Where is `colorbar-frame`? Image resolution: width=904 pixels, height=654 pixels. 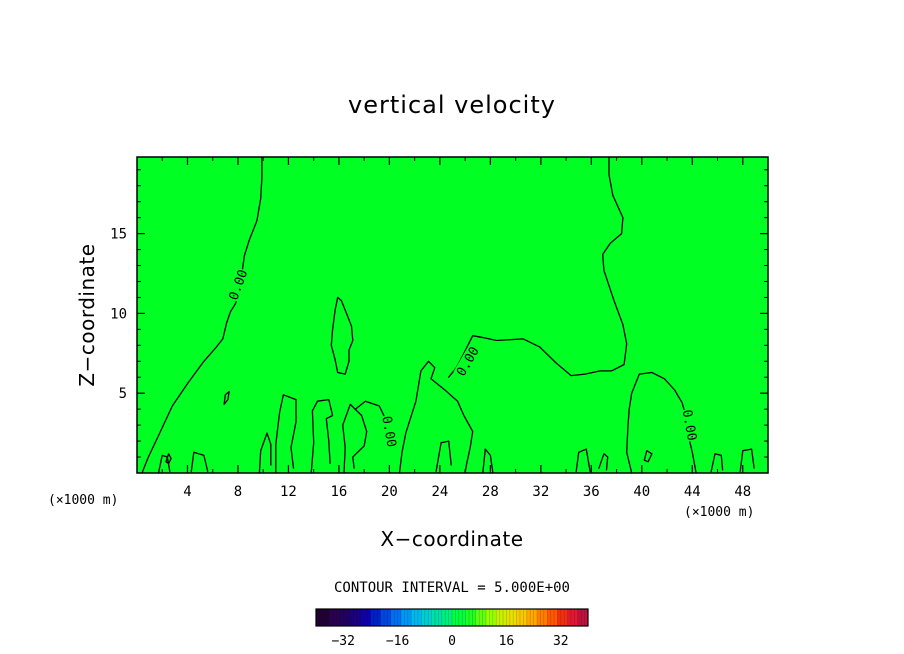 colorbar-frame is located at coordinates (452, 617).